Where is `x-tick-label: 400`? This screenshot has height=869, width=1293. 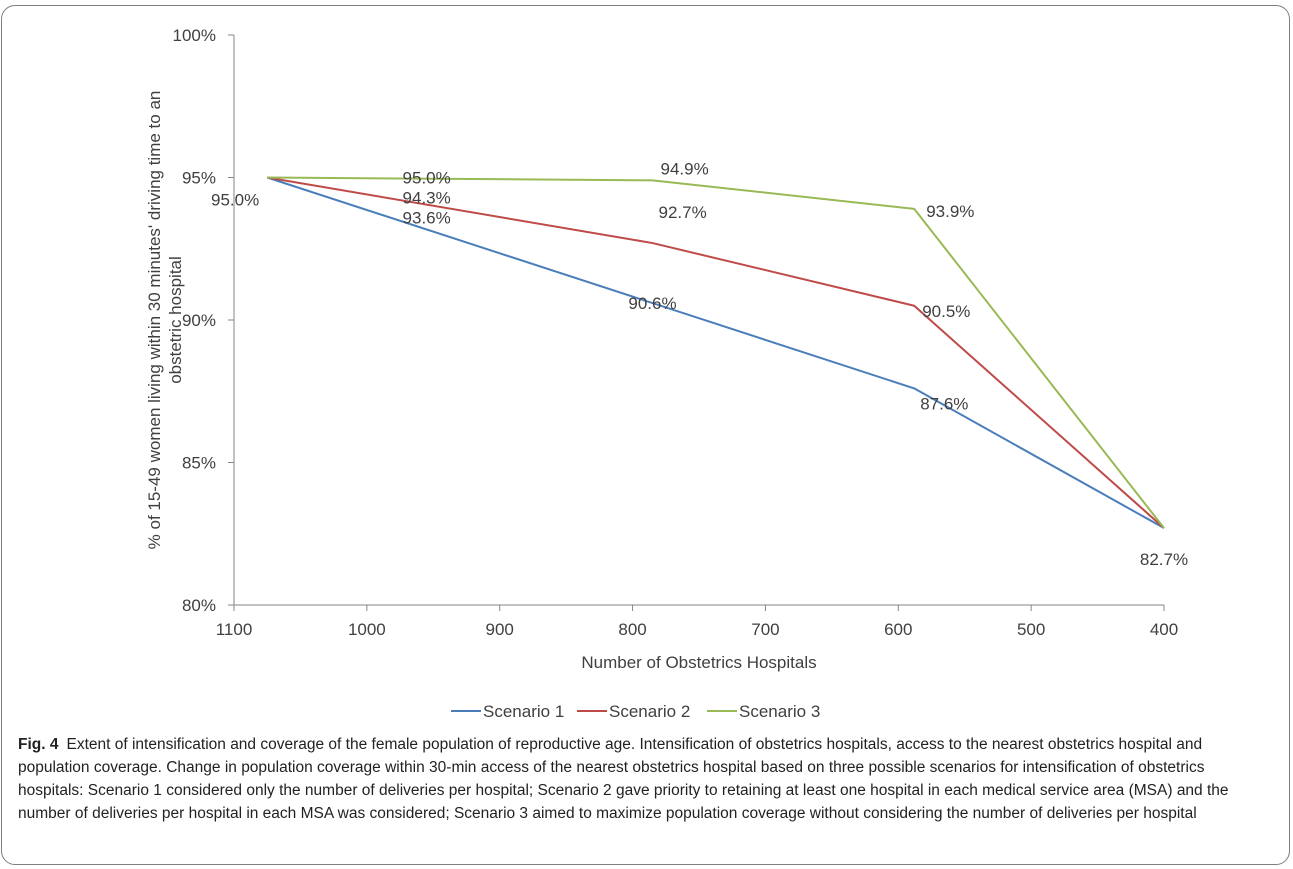
x-tick-label: 400 is located at coordinates (1164, 629).